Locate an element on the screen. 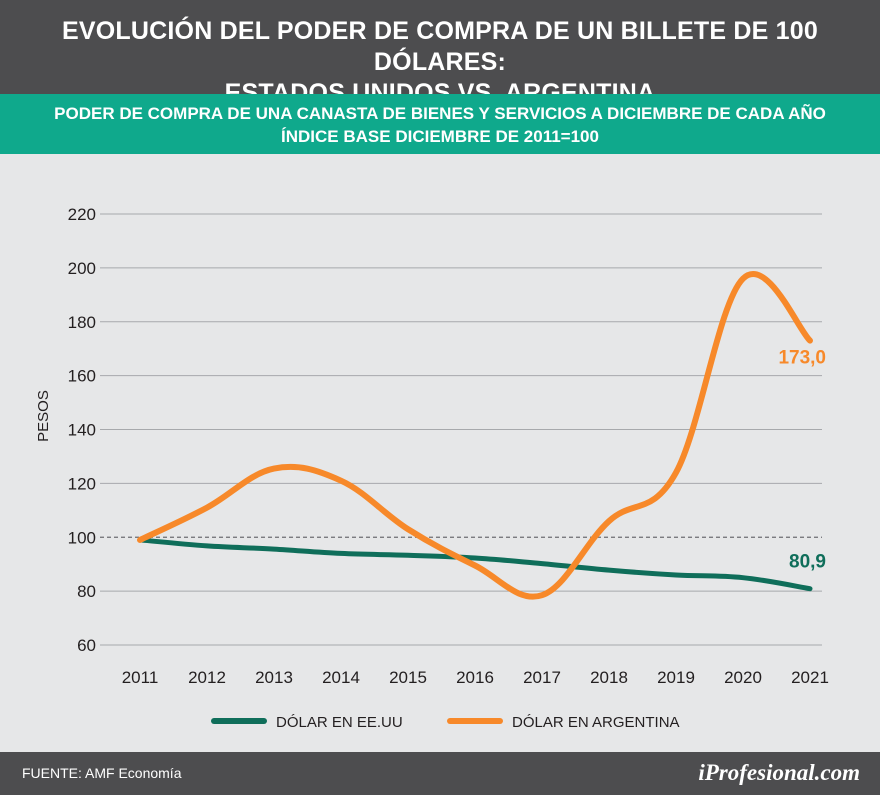 The image size is (880, 795). y-tick-label: 60 is located at coordinates (86, 645).